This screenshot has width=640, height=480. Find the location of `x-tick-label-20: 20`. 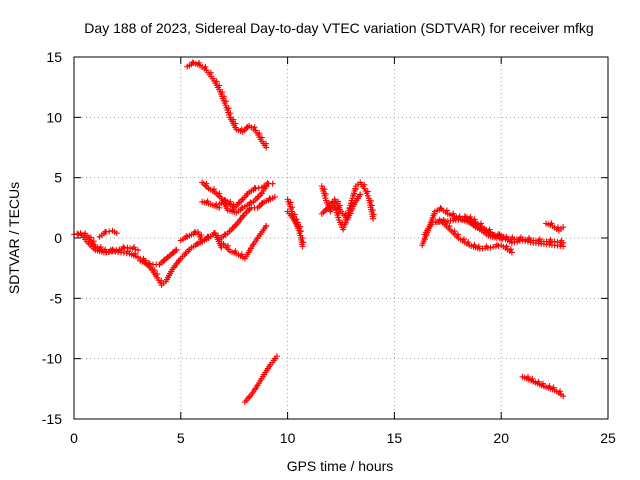

x-tick-label-20: 20 is located at coordinates (501, 438).